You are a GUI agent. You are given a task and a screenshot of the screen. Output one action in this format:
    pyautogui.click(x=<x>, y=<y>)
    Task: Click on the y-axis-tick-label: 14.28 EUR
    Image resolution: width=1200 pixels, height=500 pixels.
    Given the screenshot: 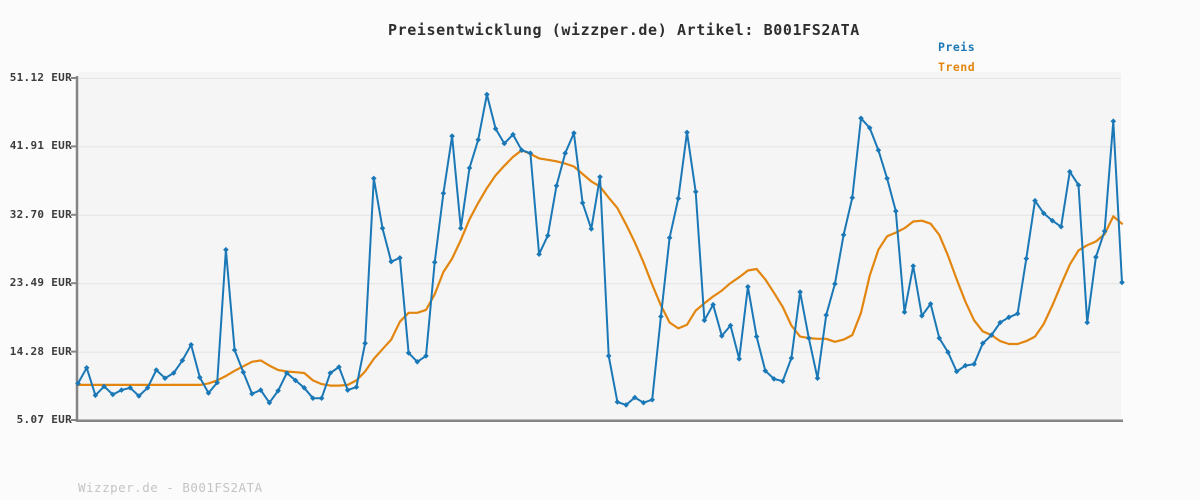 What is the action you would take?
    pyautogui.click(x=40, y=351)
    